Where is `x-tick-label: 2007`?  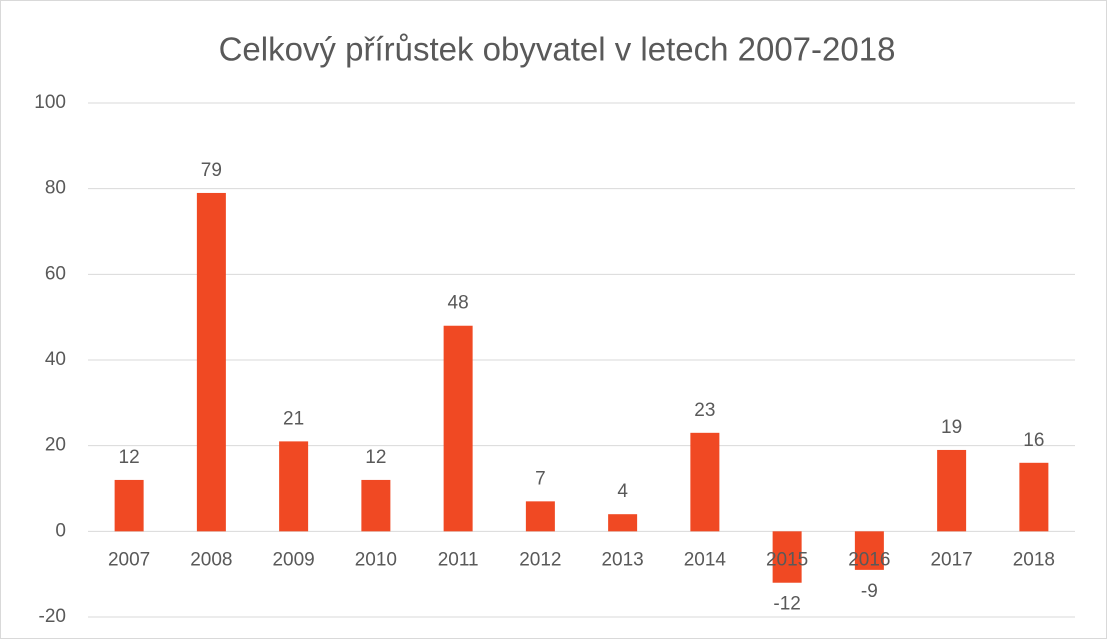 x-tick-label: 2007 is located at coordinates (129, 559).